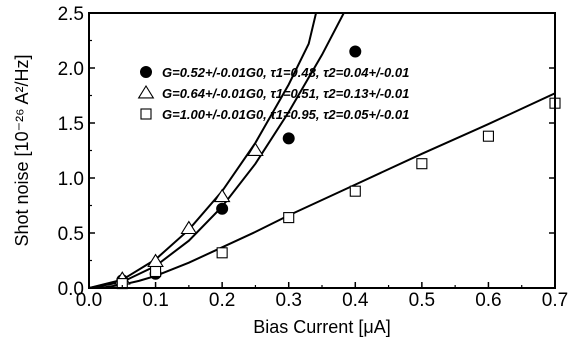 Image resolution: width=571 pixels, height=339 pixels. I want to click on x-tick-label: 0.3, so click(289, 300).